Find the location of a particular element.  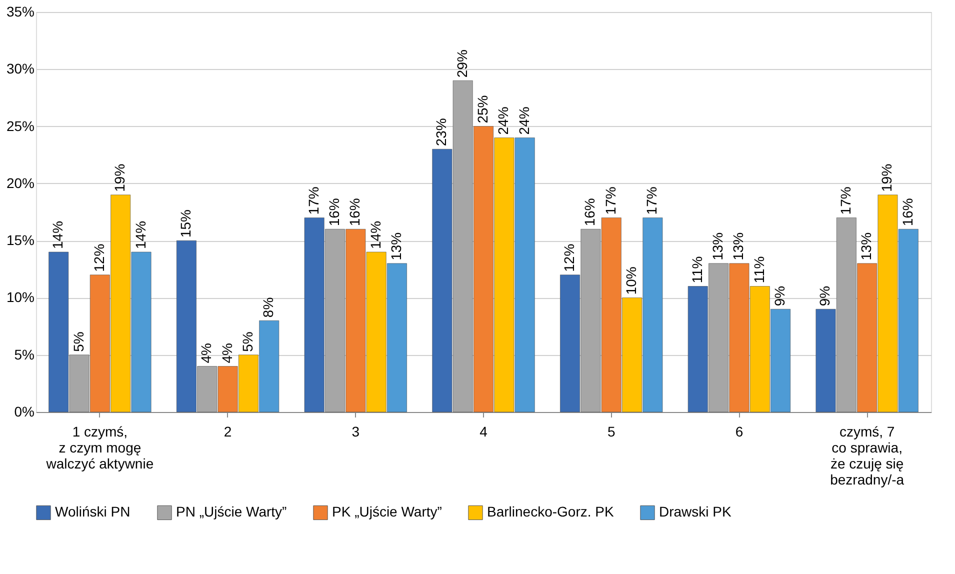

x-tick-label: 5 is located at coordinates (611, 432).